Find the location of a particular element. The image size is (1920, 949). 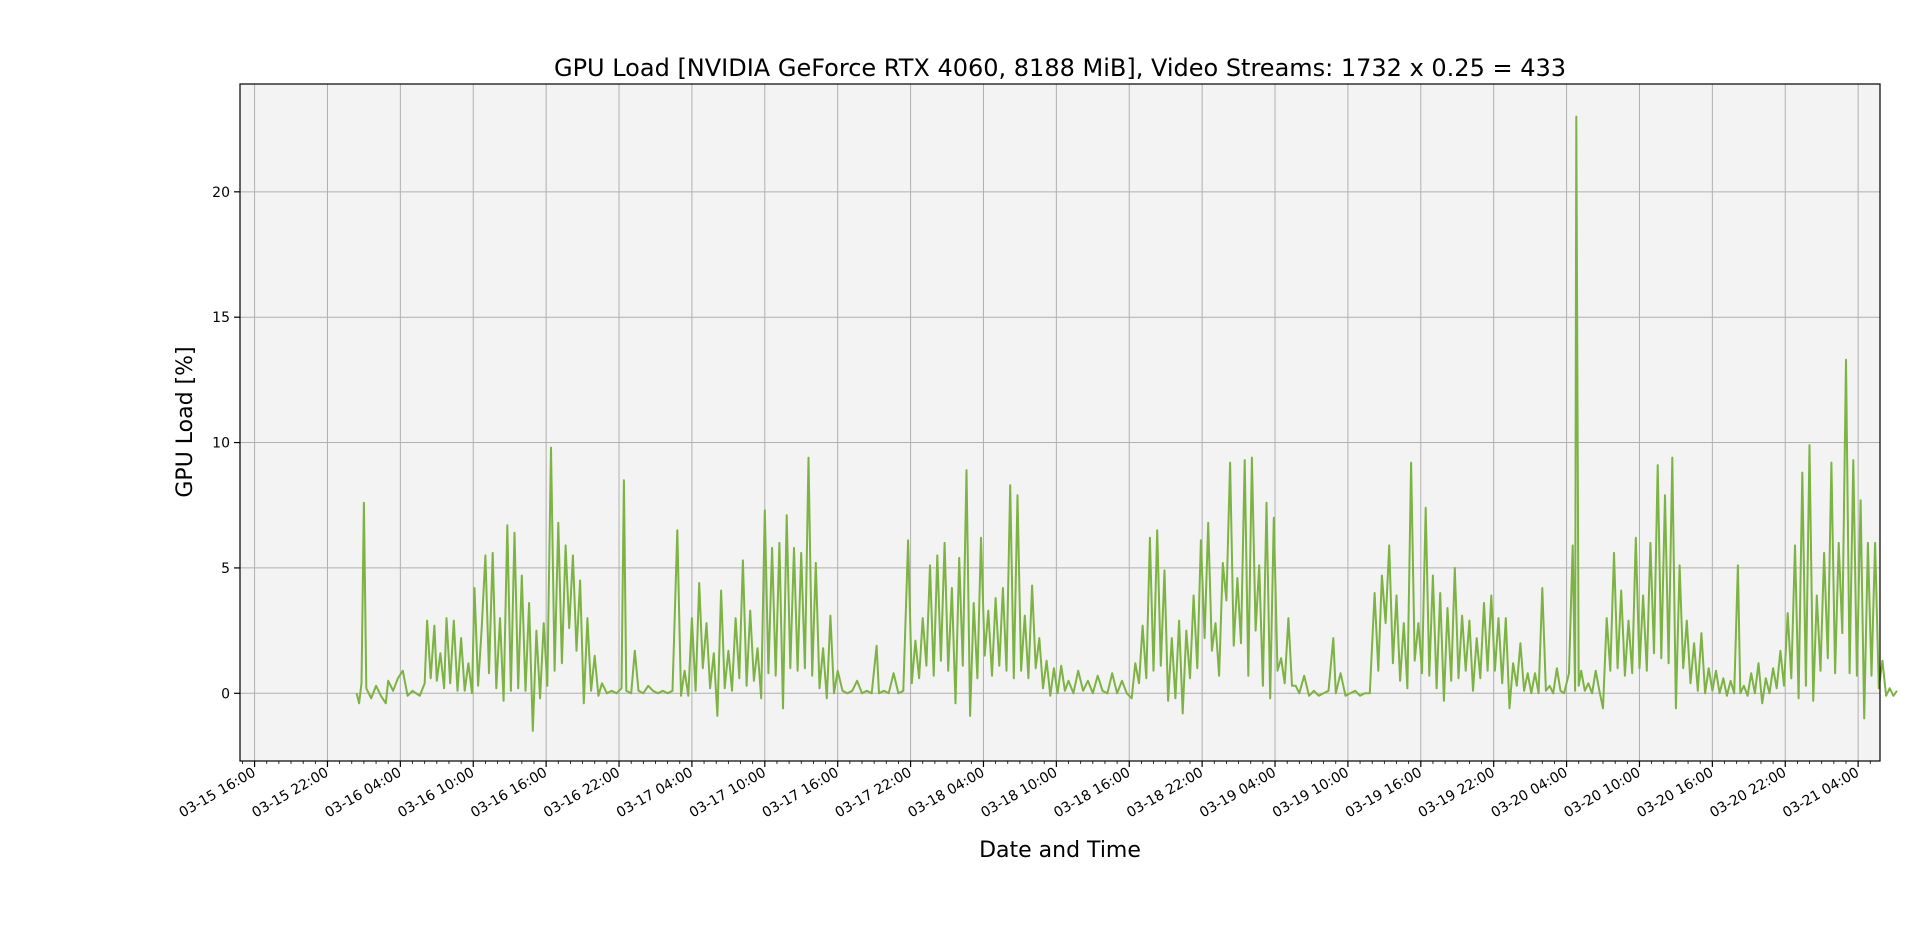

x-tick-label: 03-20 16:00 is located at coordinates (1675, 793).